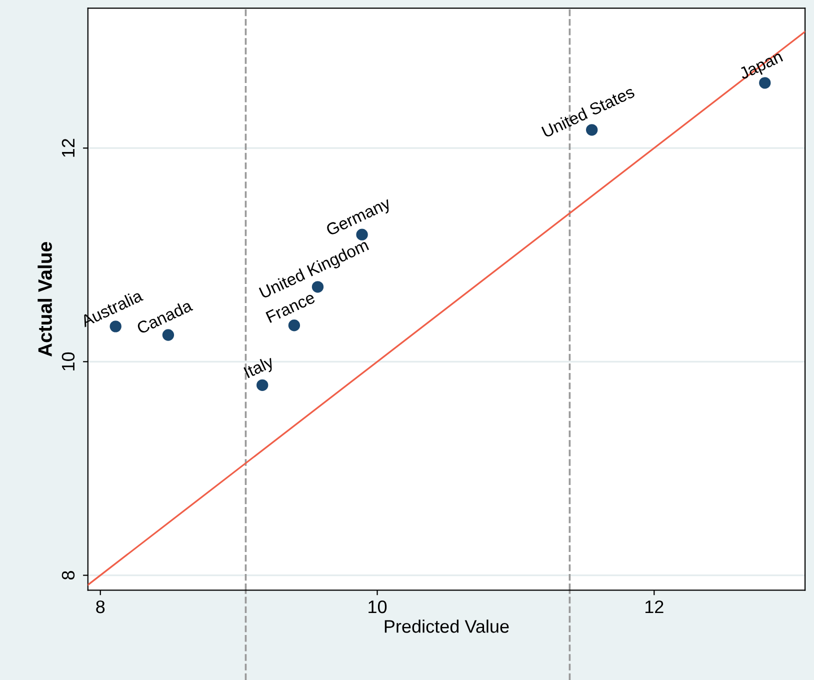  What do you see at coordinates (446, 626) in the screenshot?
I see `x-axis-title: Predicted Value` at bounding box center [446, 626].